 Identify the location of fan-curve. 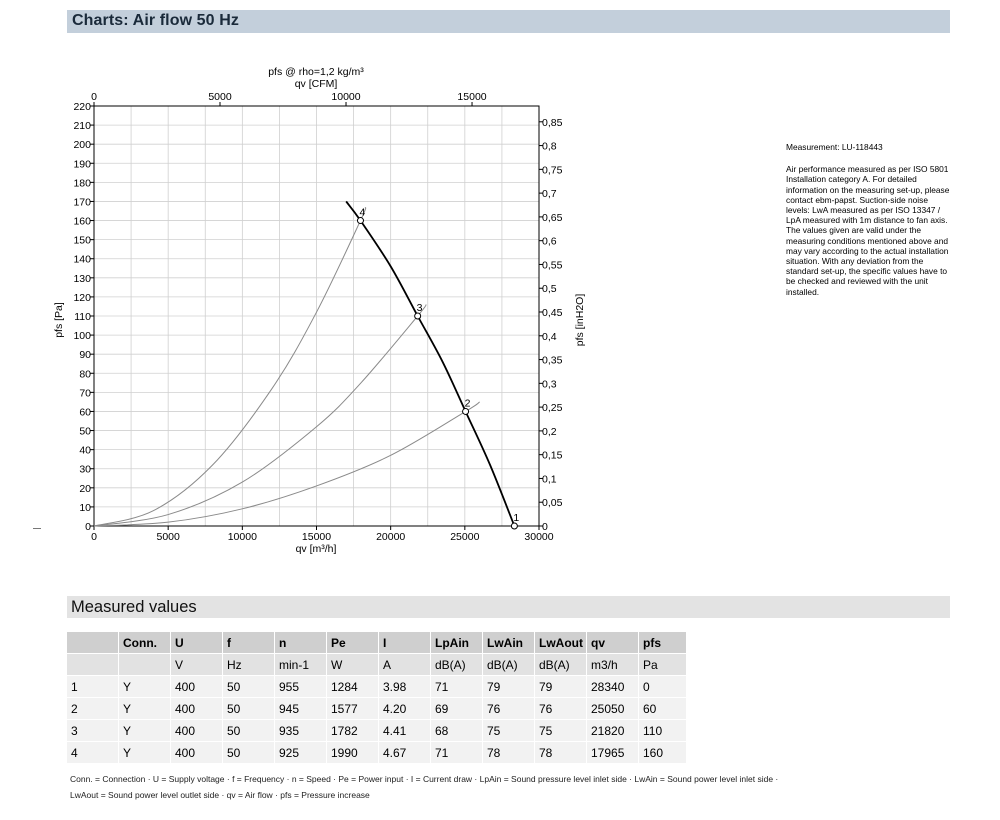
(430, 363).